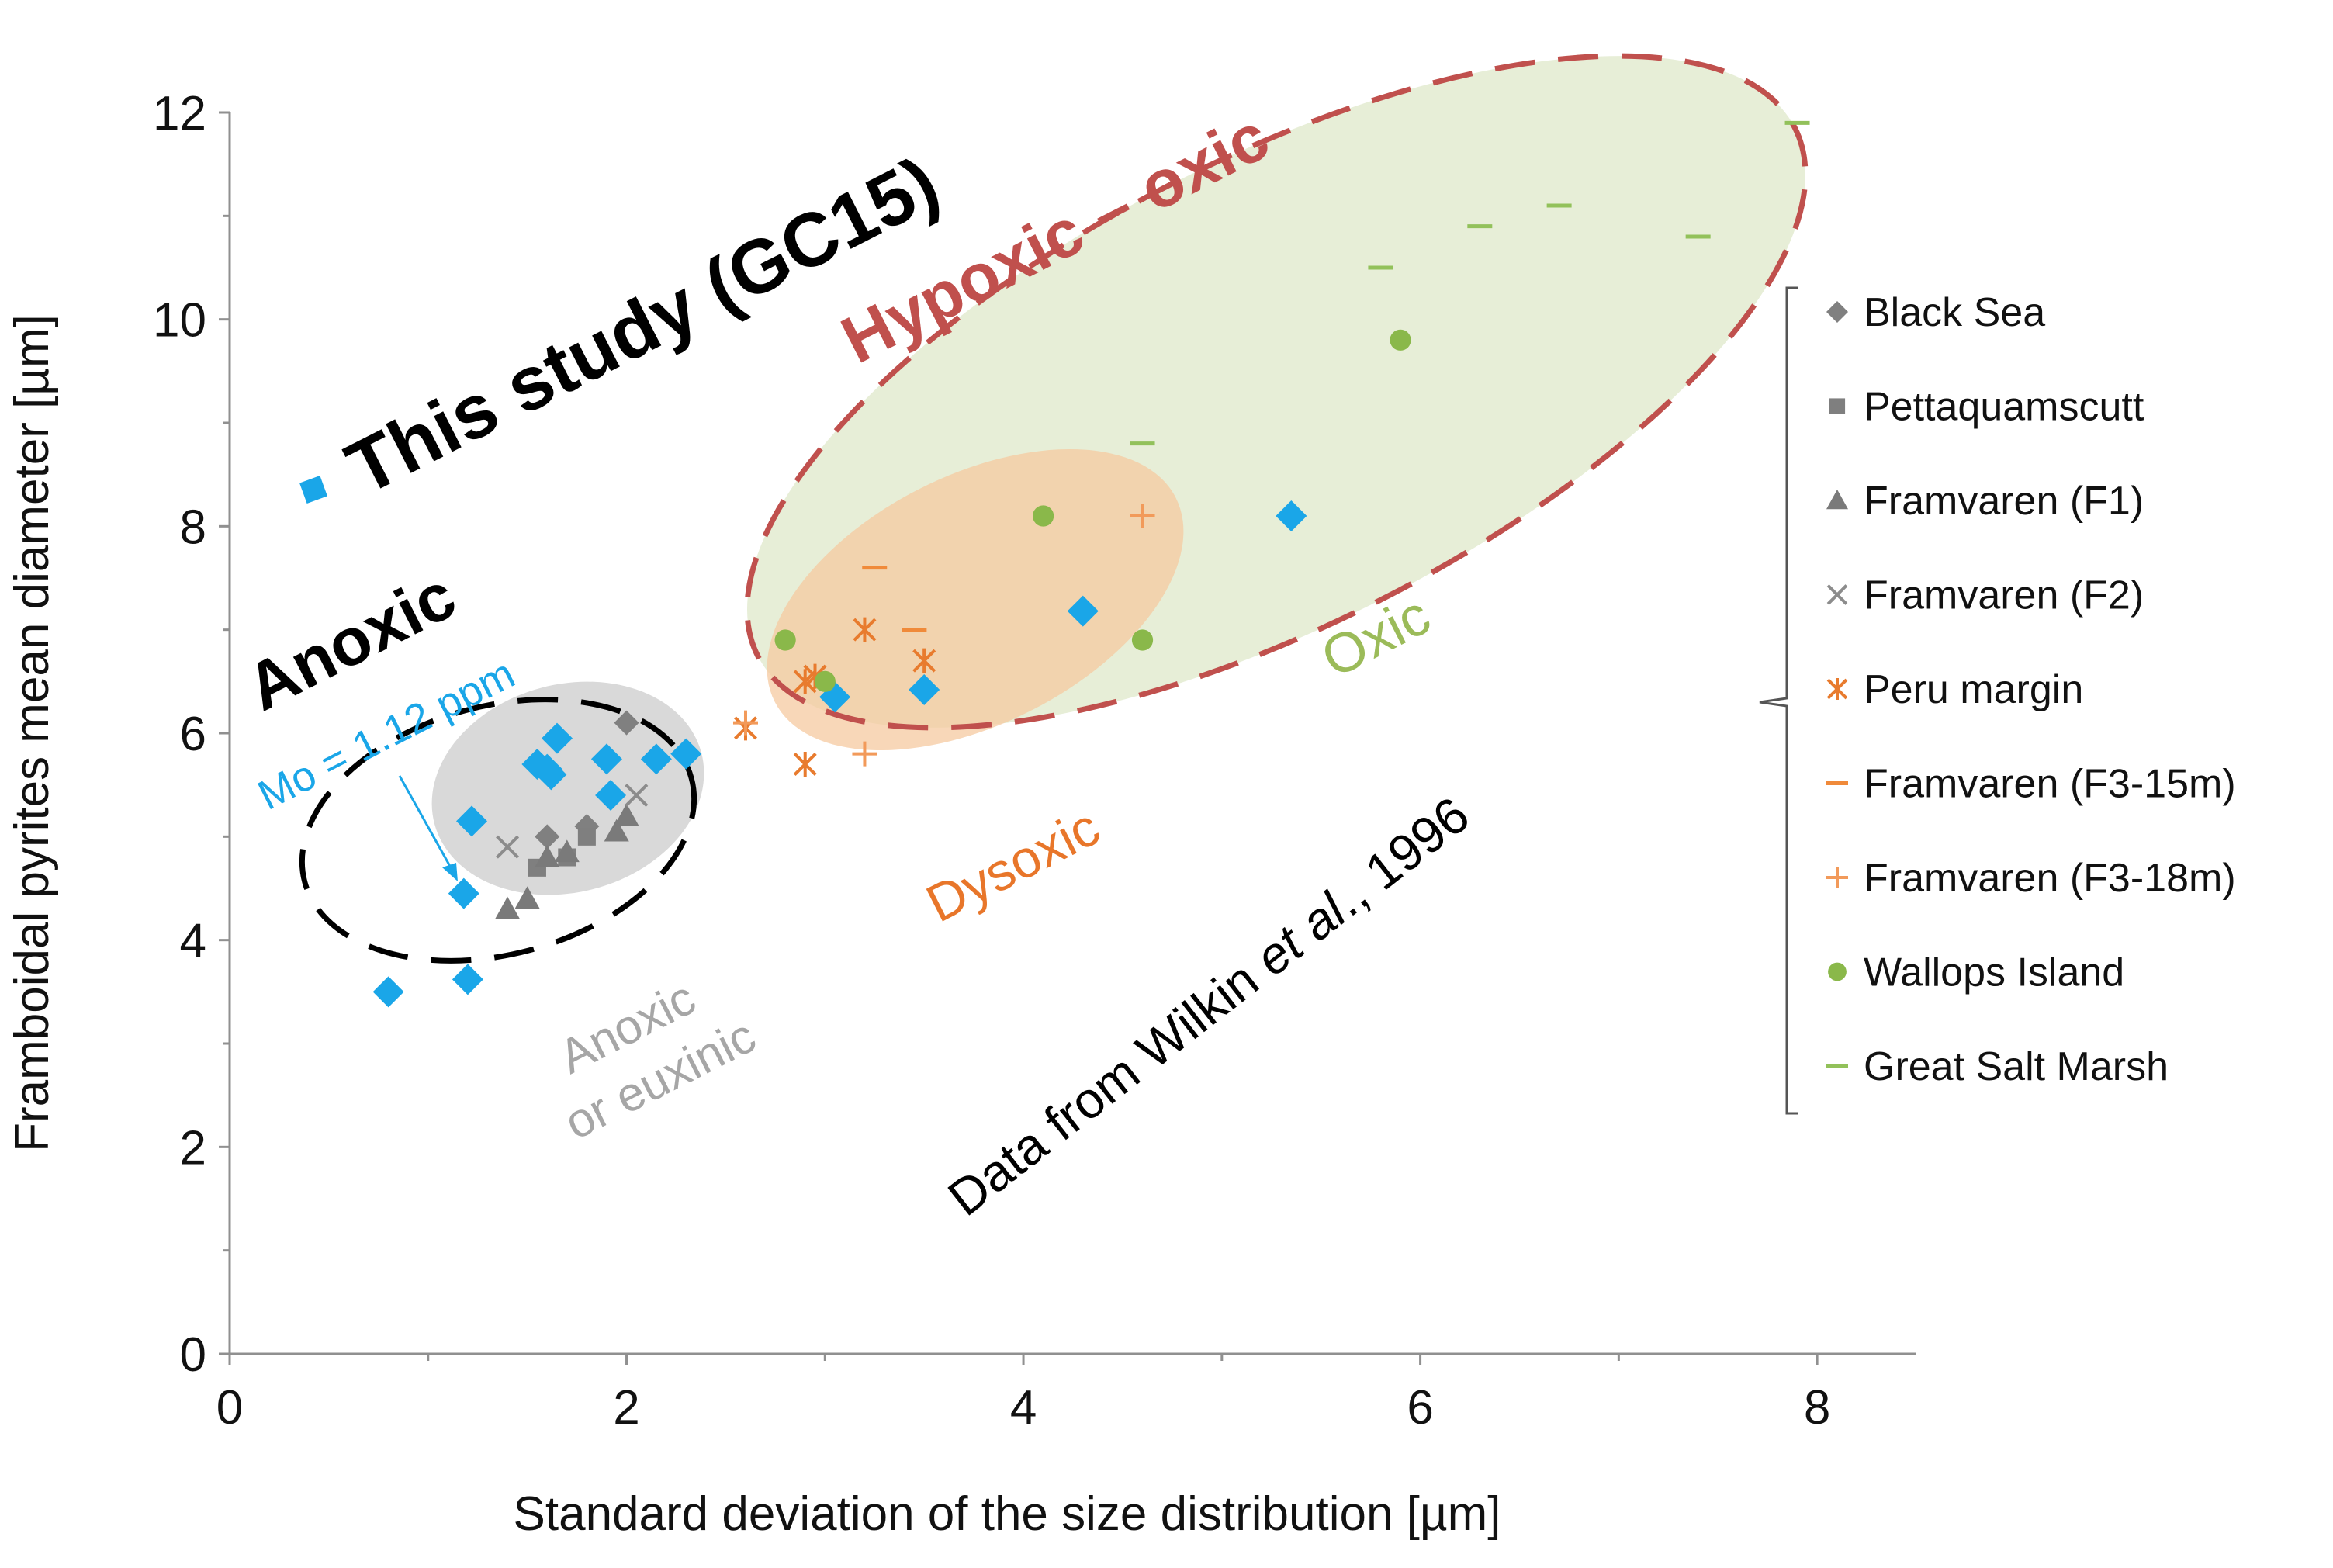  What do you see at coordinates (1954, 312) in the screenshot?
I see `legend-label-black-sea: Black Sea` at bounding box center [1954, 312].